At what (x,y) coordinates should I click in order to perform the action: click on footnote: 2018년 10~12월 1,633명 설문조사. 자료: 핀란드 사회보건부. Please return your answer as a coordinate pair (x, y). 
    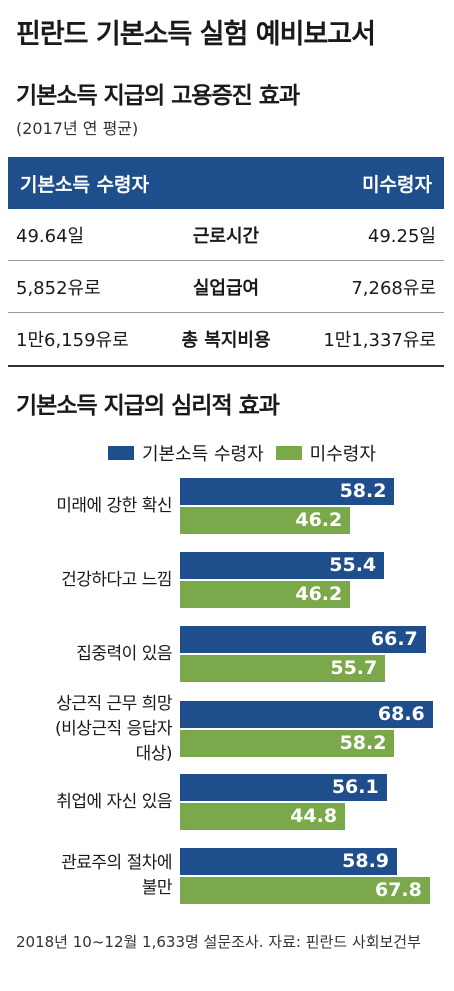
    Looking at the image, I should click on (218, 942).